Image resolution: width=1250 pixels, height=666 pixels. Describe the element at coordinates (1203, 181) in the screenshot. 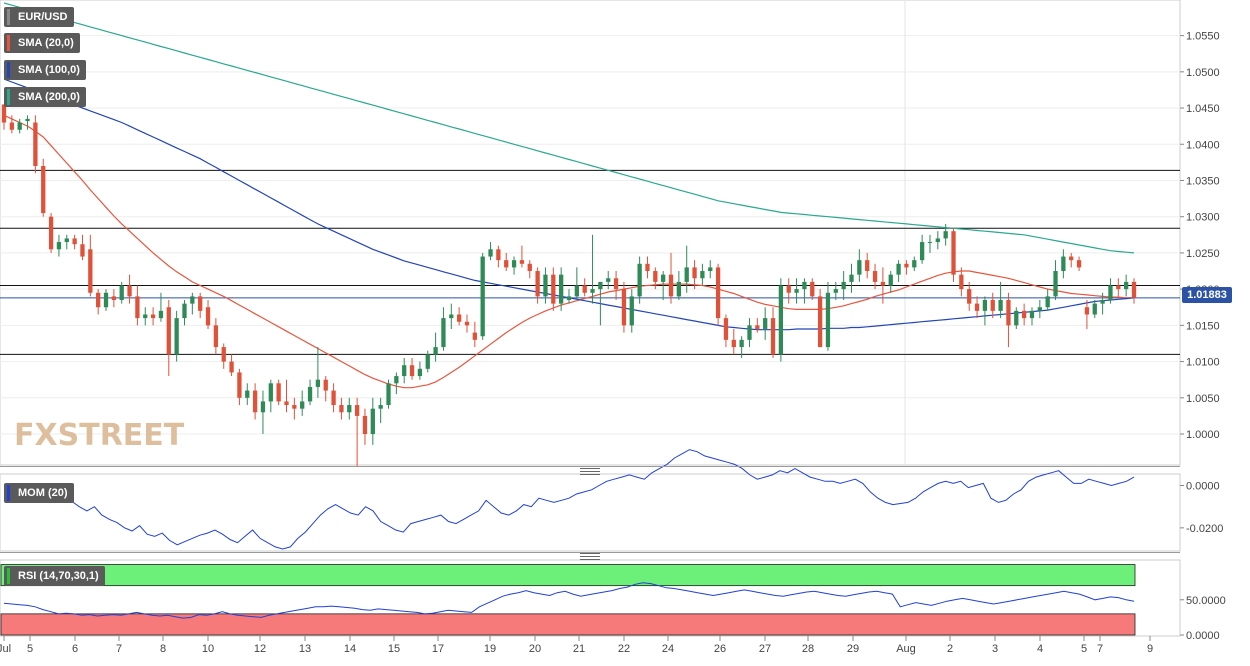

I see `price-y-tick-label: 1.0350` at that location.